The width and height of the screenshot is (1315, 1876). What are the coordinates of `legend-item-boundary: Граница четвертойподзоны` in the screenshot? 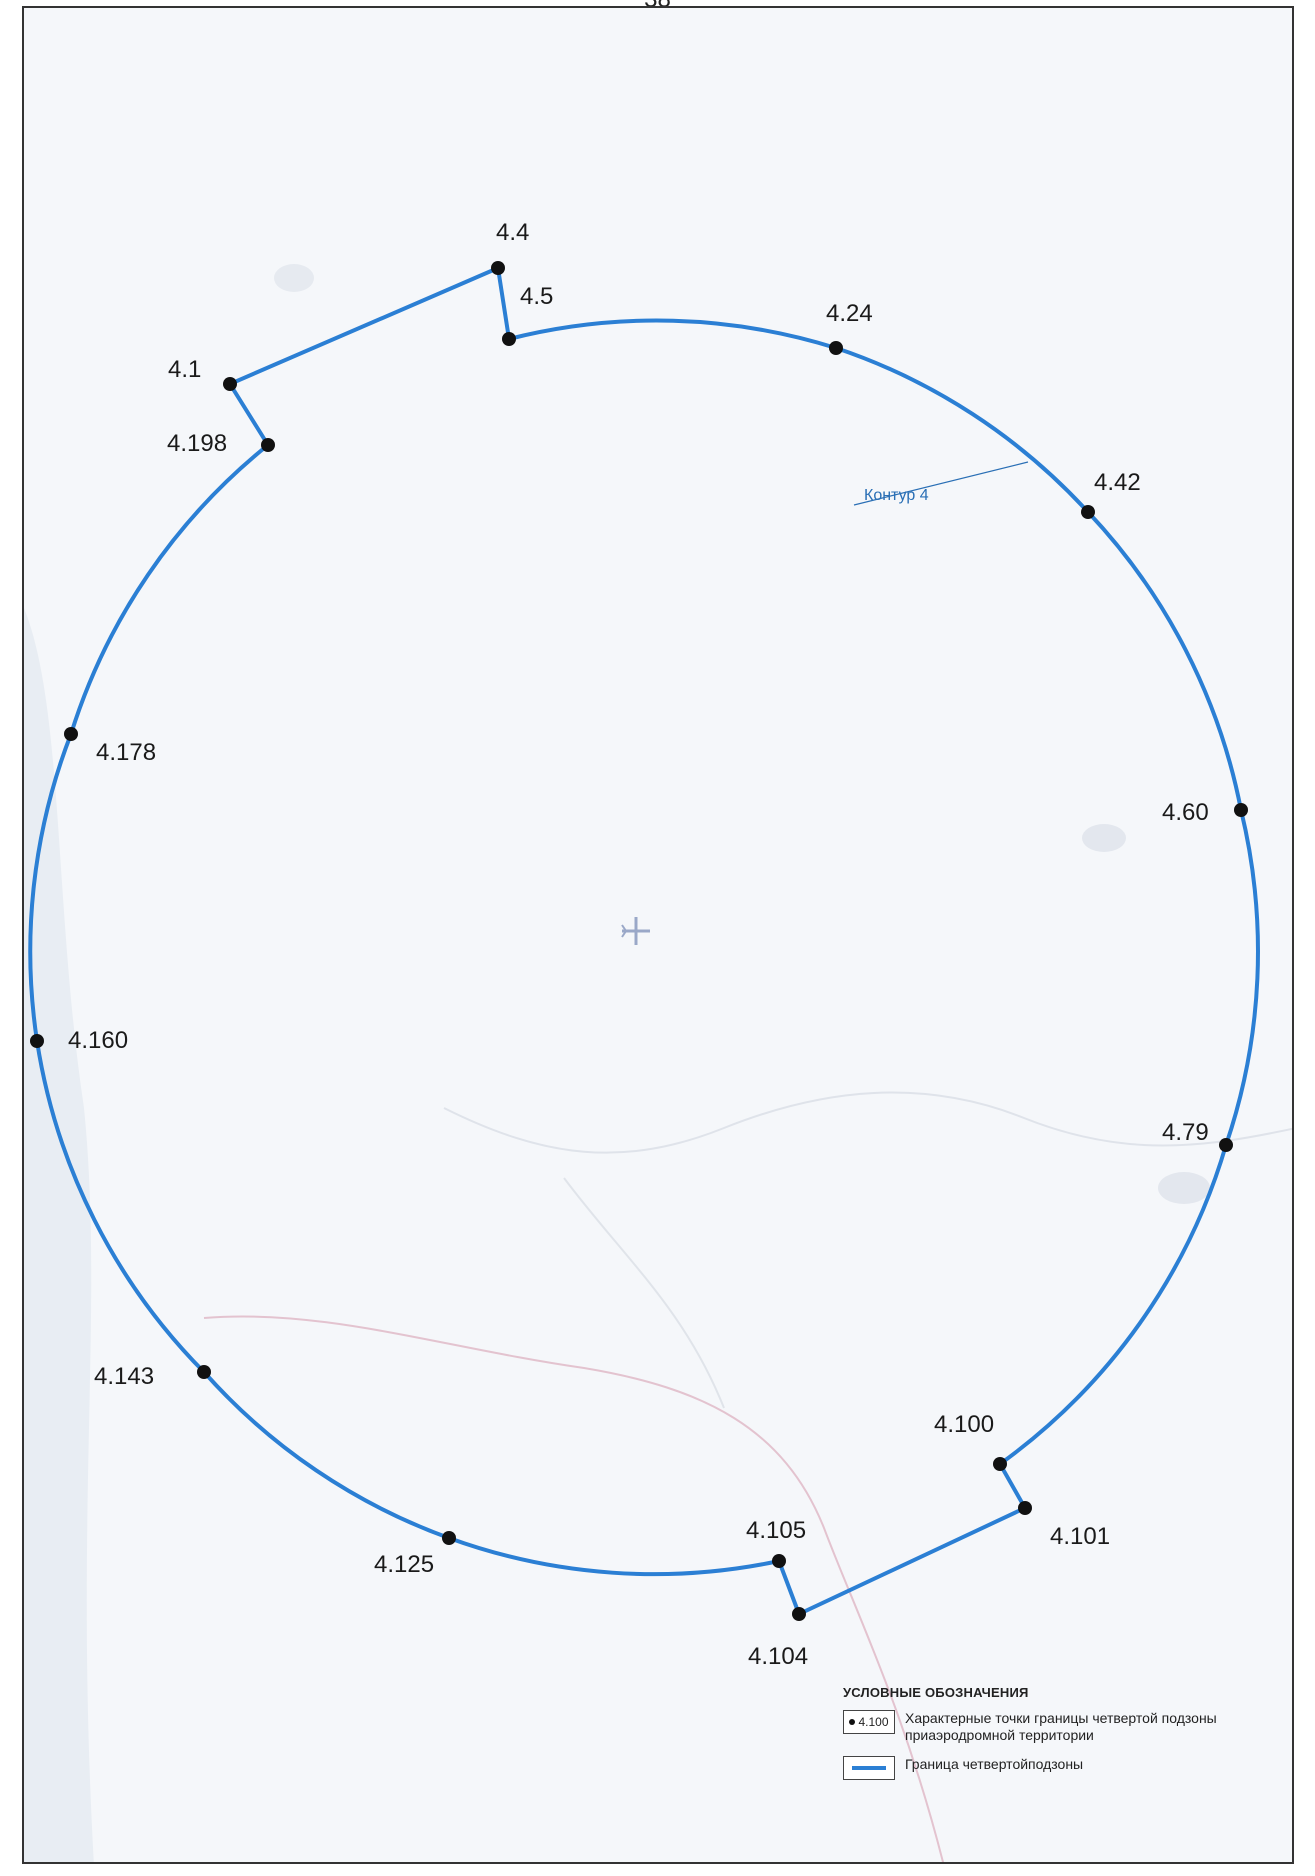 It's located at (1063, 1768).